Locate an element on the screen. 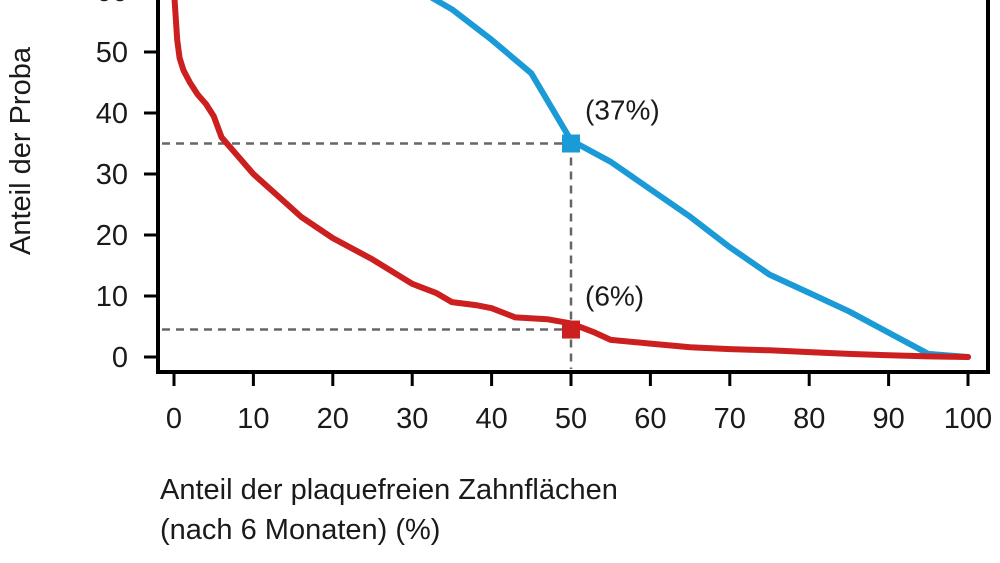  x-tick-label: 30 is located at coordinates (412, 419).